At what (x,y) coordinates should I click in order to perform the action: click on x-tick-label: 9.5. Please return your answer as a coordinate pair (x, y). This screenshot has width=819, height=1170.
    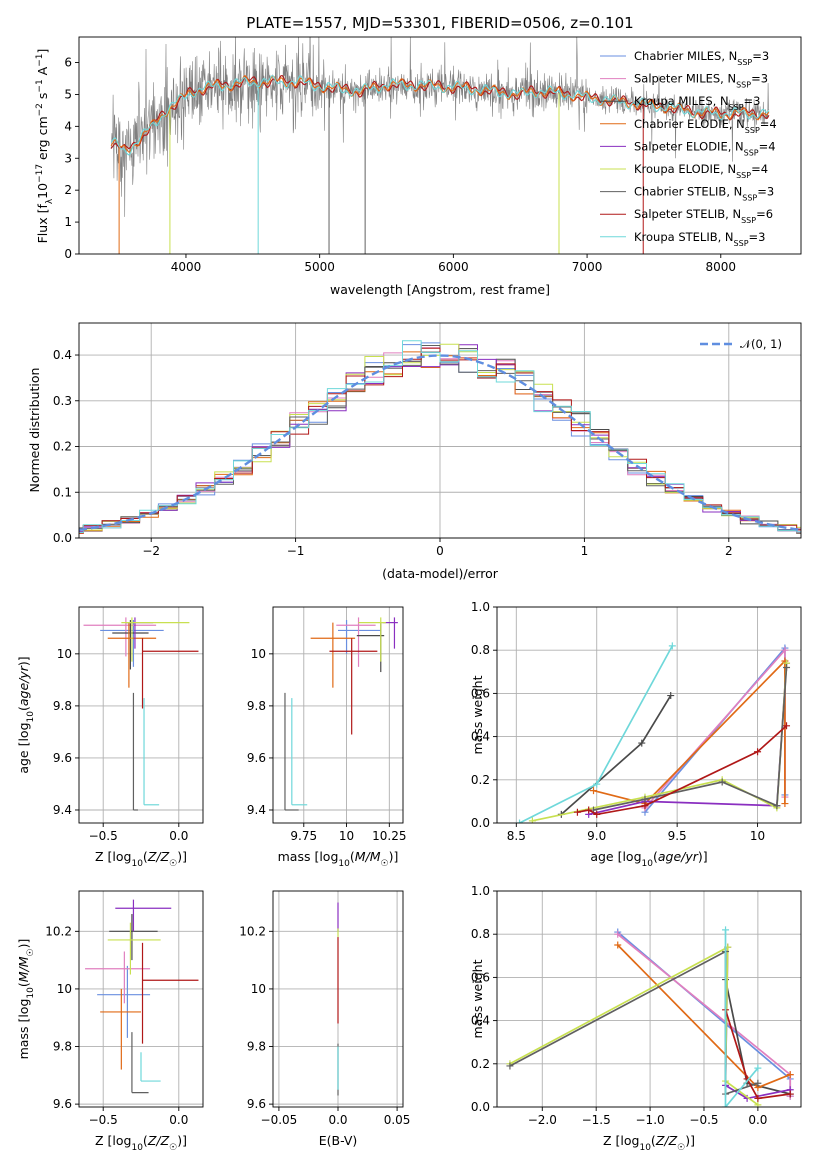
    Looking at the image, I should click on (677, 836).